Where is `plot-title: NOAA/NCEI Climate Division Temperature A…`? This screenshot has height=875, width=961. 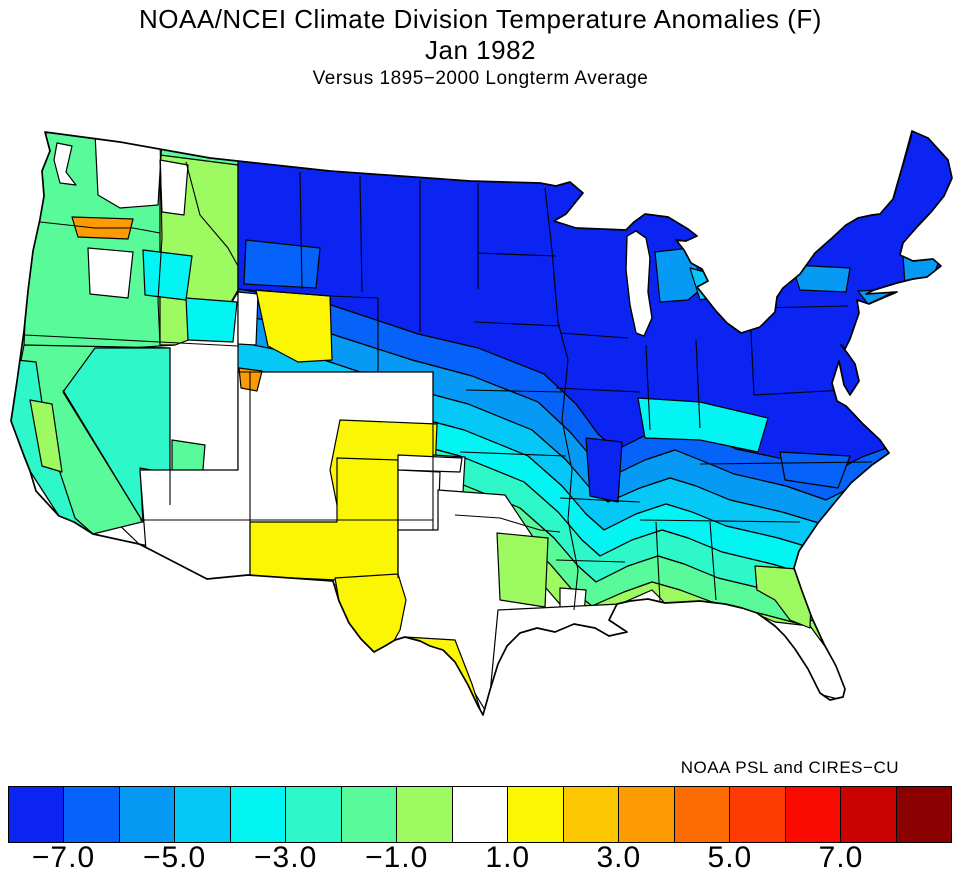 plot-title: NOAA/NCEI Climate Division Temperature A… is located at coordinates (480, 19).